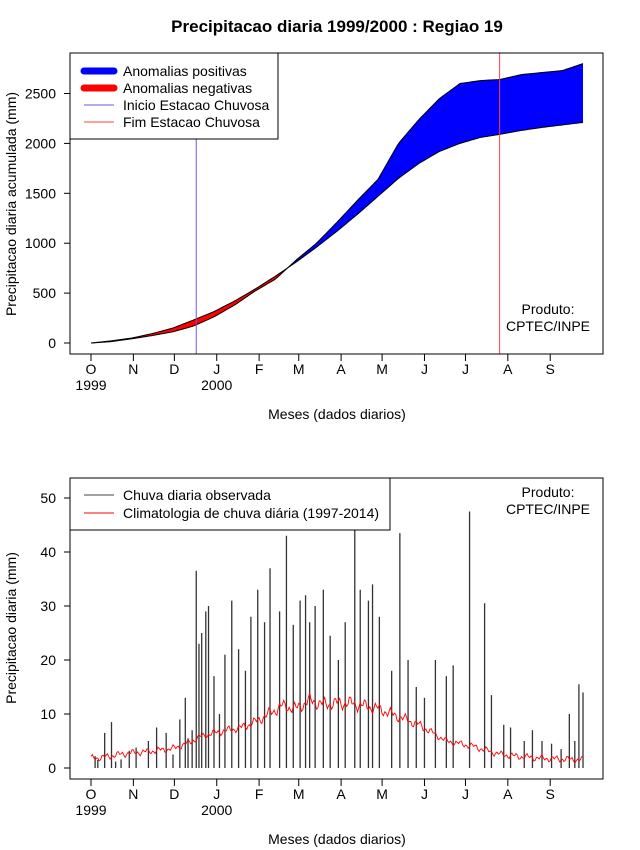 The image size is (640, 850). Describe the element at coordinates (40, 193) in the screenshot. I see `cumulative-y-tick-label: 1500` at that location.